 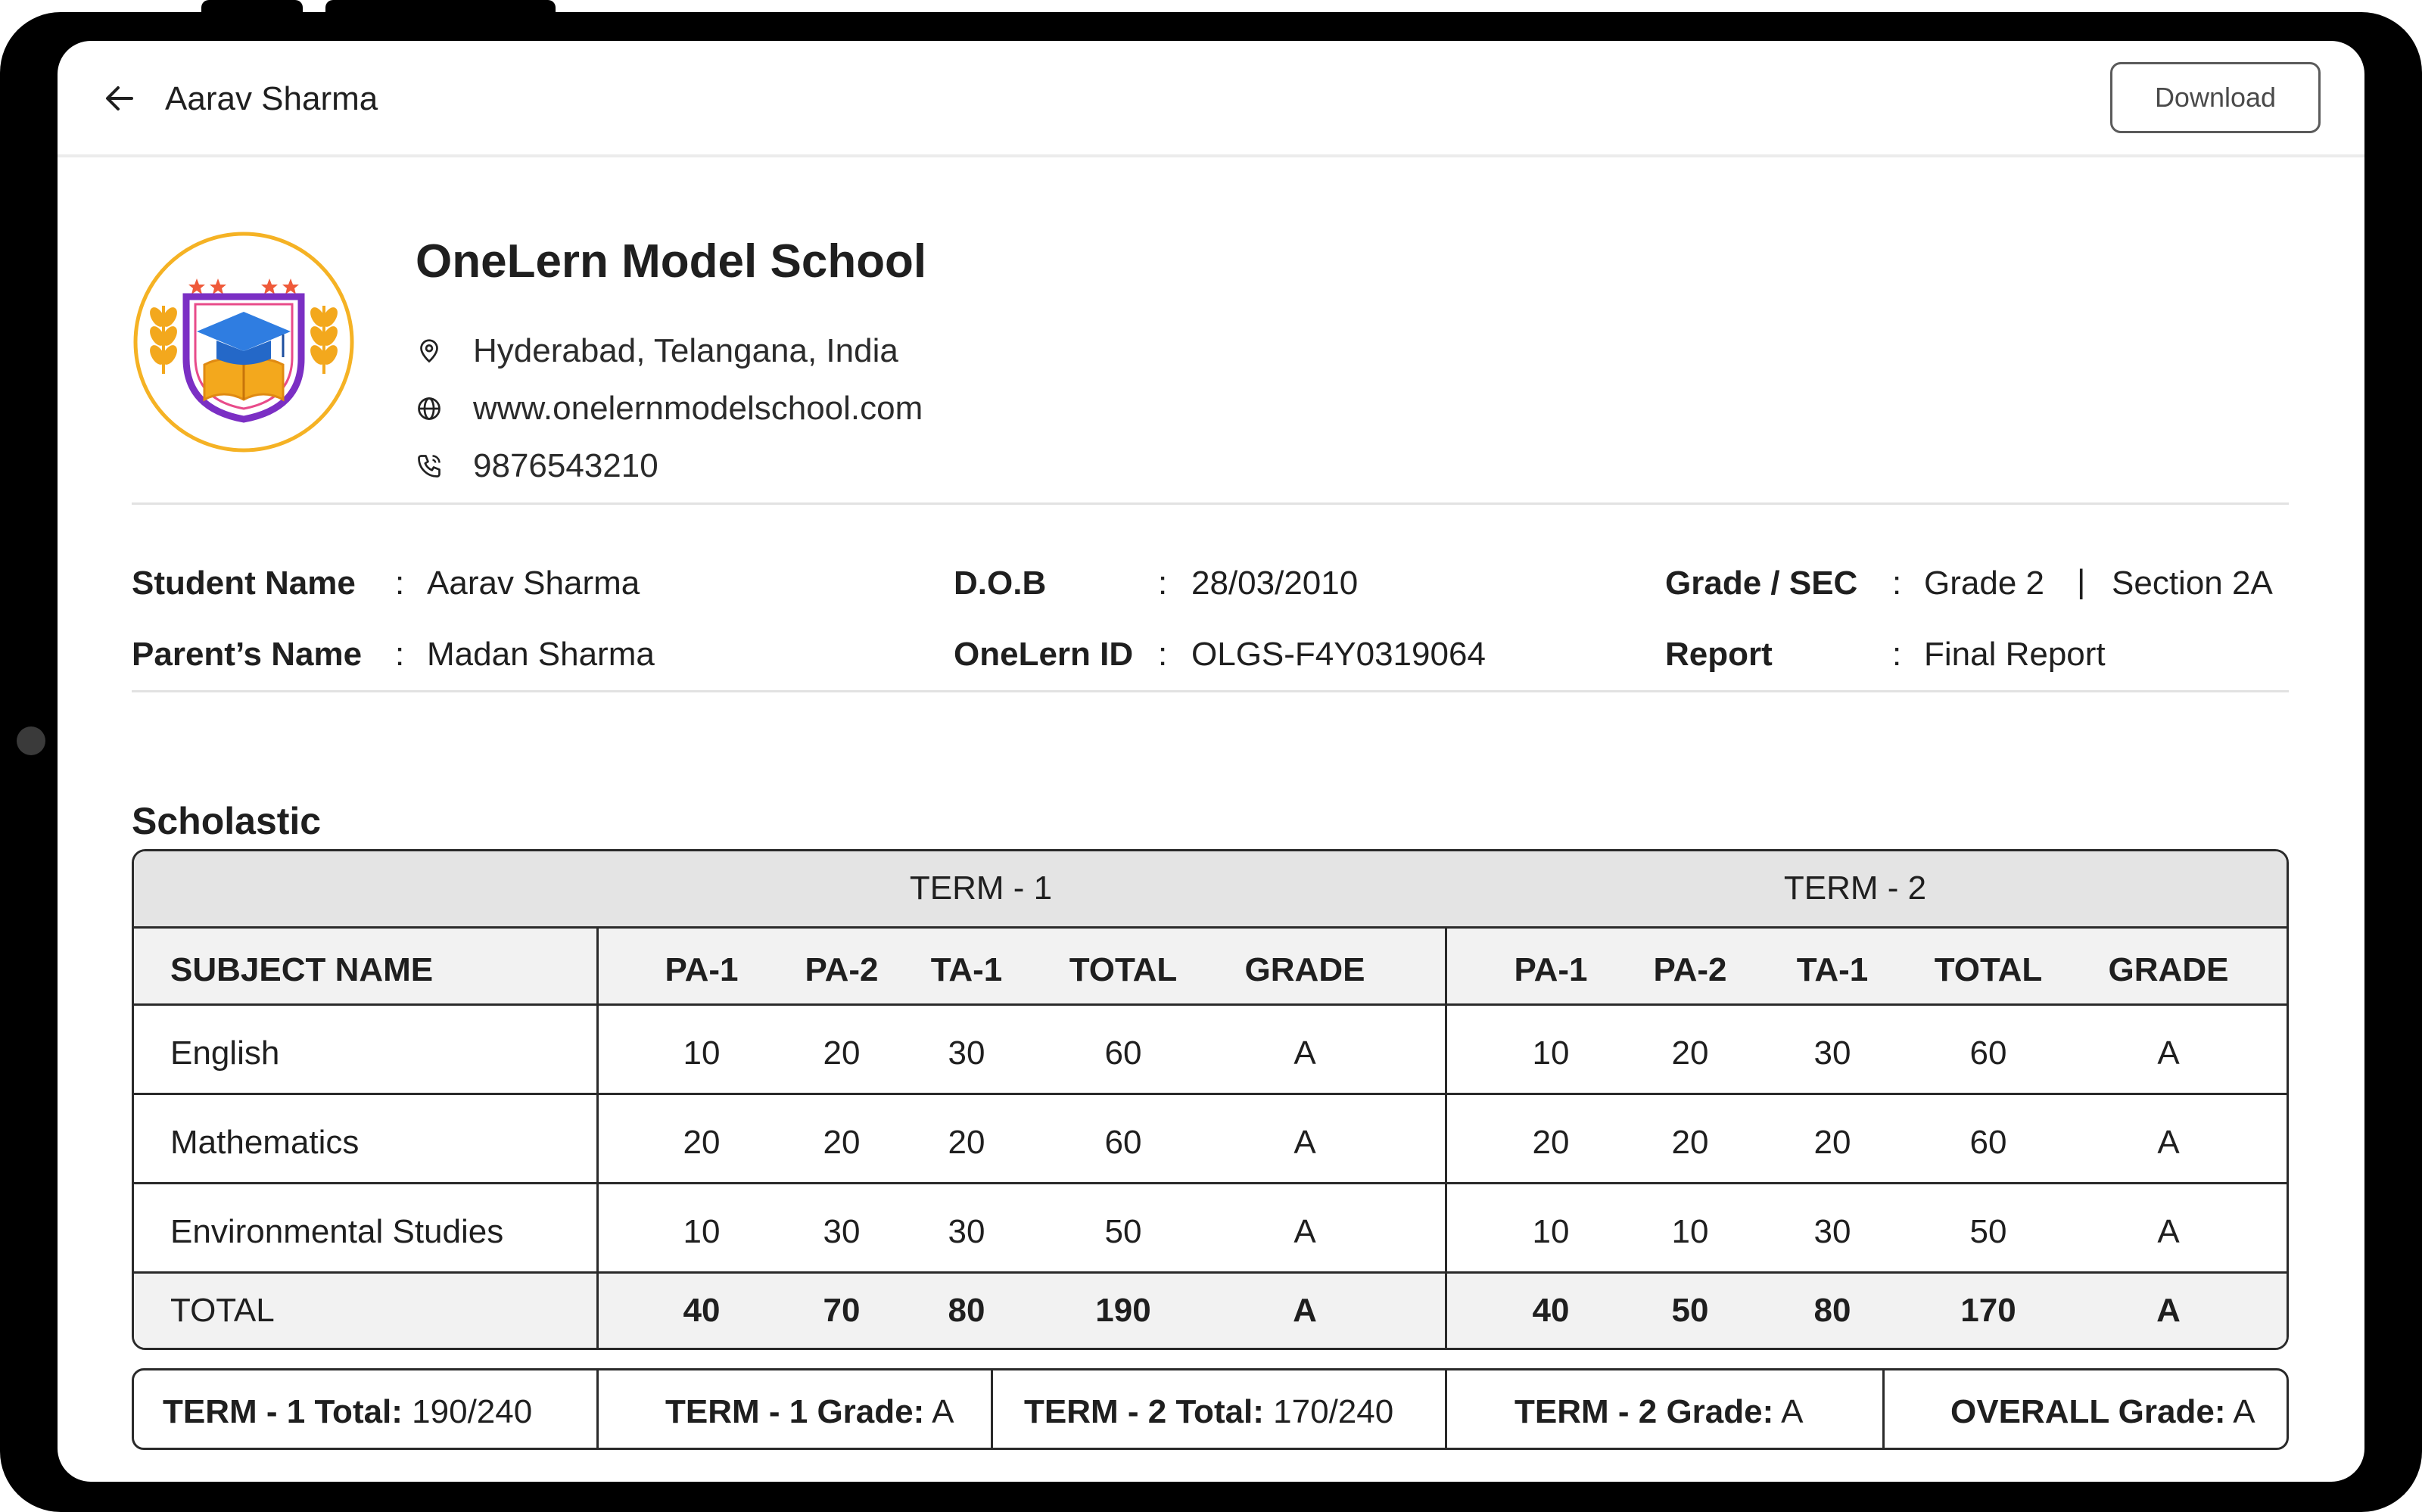 I want to click on overall-grade-value: A, so click(x=2244, y=1411).